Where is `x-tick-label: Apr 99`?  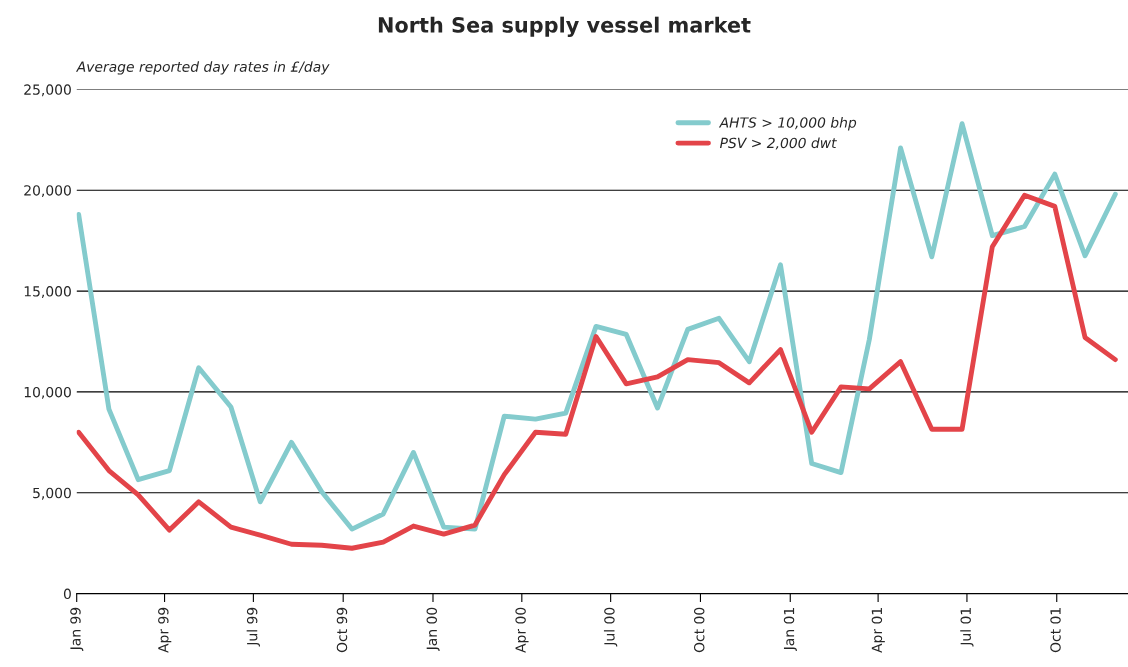 x-tick-label: Apr 99 is located at coordinates (165, 630).